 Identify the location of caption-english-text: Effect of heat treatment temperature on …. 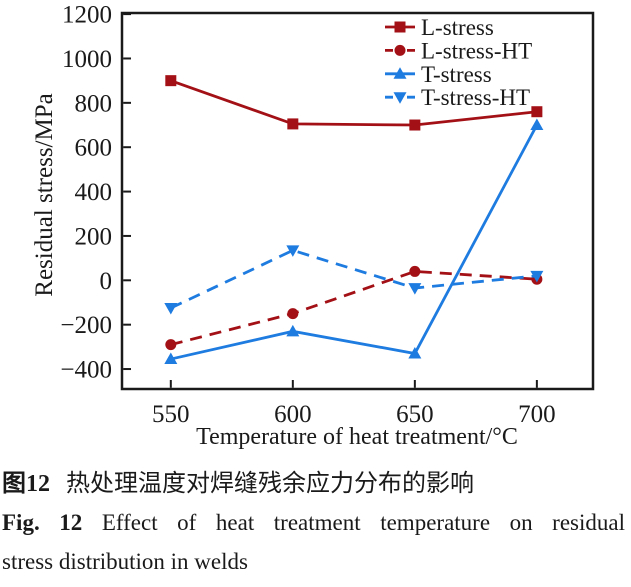
(363, 522).